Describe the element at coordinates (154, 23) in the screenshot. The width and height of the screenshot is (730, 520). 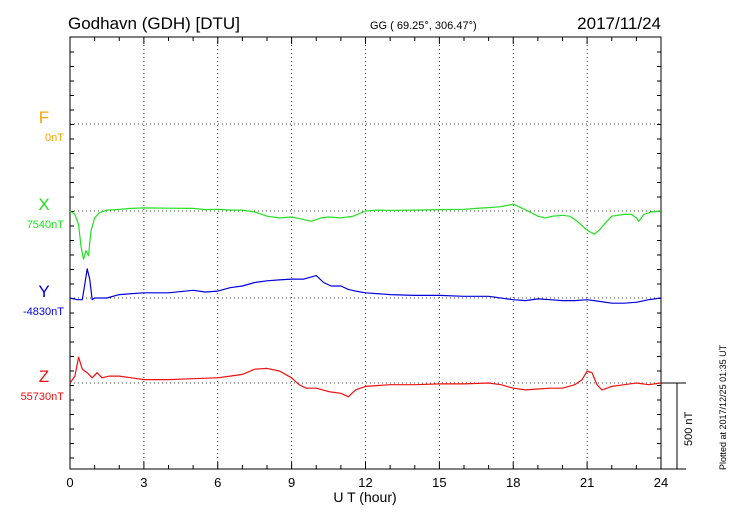
I see `station-title: Godhavn (GDH) [DTU]` at that location.